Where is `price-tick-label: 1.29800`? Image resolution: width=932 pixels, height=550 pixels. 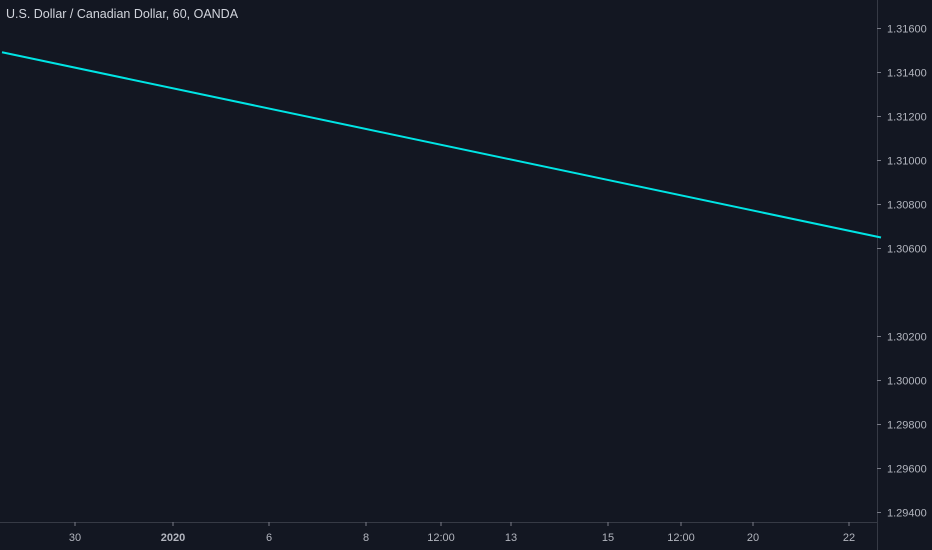
price-tick-label: 1.29800 is located at coordinates (907, 426).